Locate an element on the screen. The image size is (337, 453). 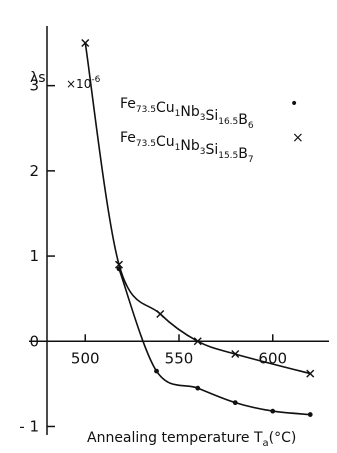
y-tick-label: 1 is located at coordinates (34, 256).